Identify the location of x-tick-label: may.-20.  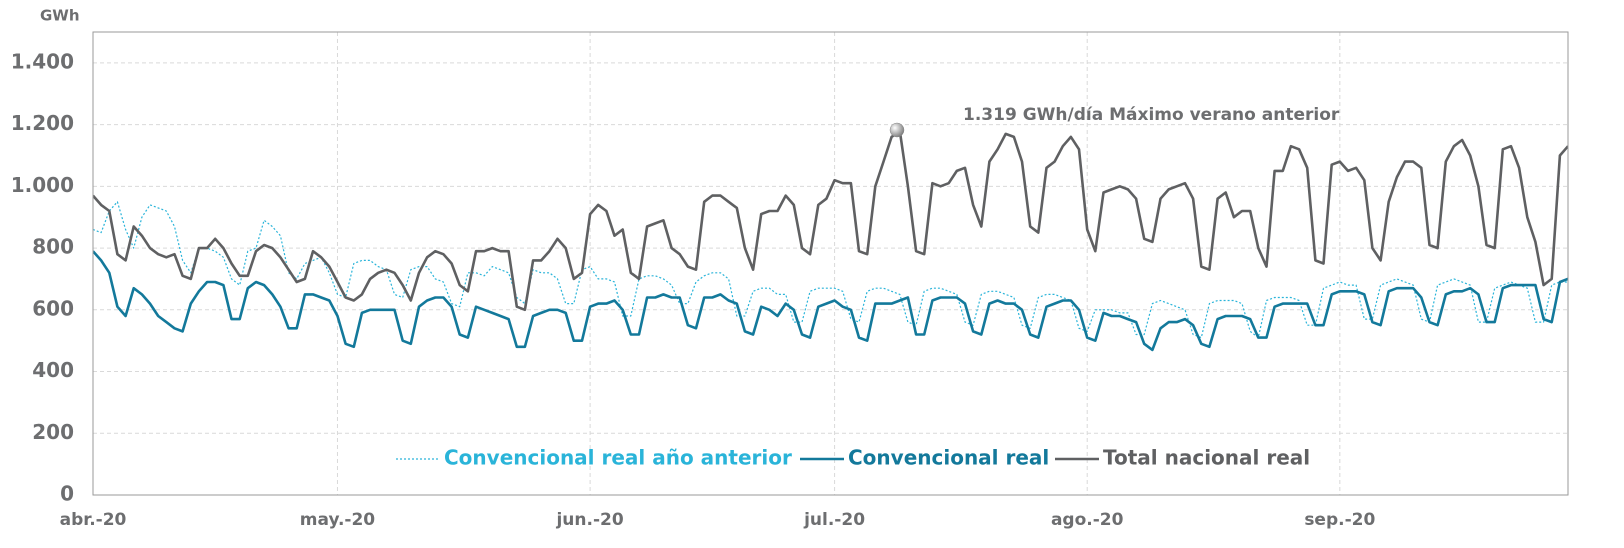
(338, 520).